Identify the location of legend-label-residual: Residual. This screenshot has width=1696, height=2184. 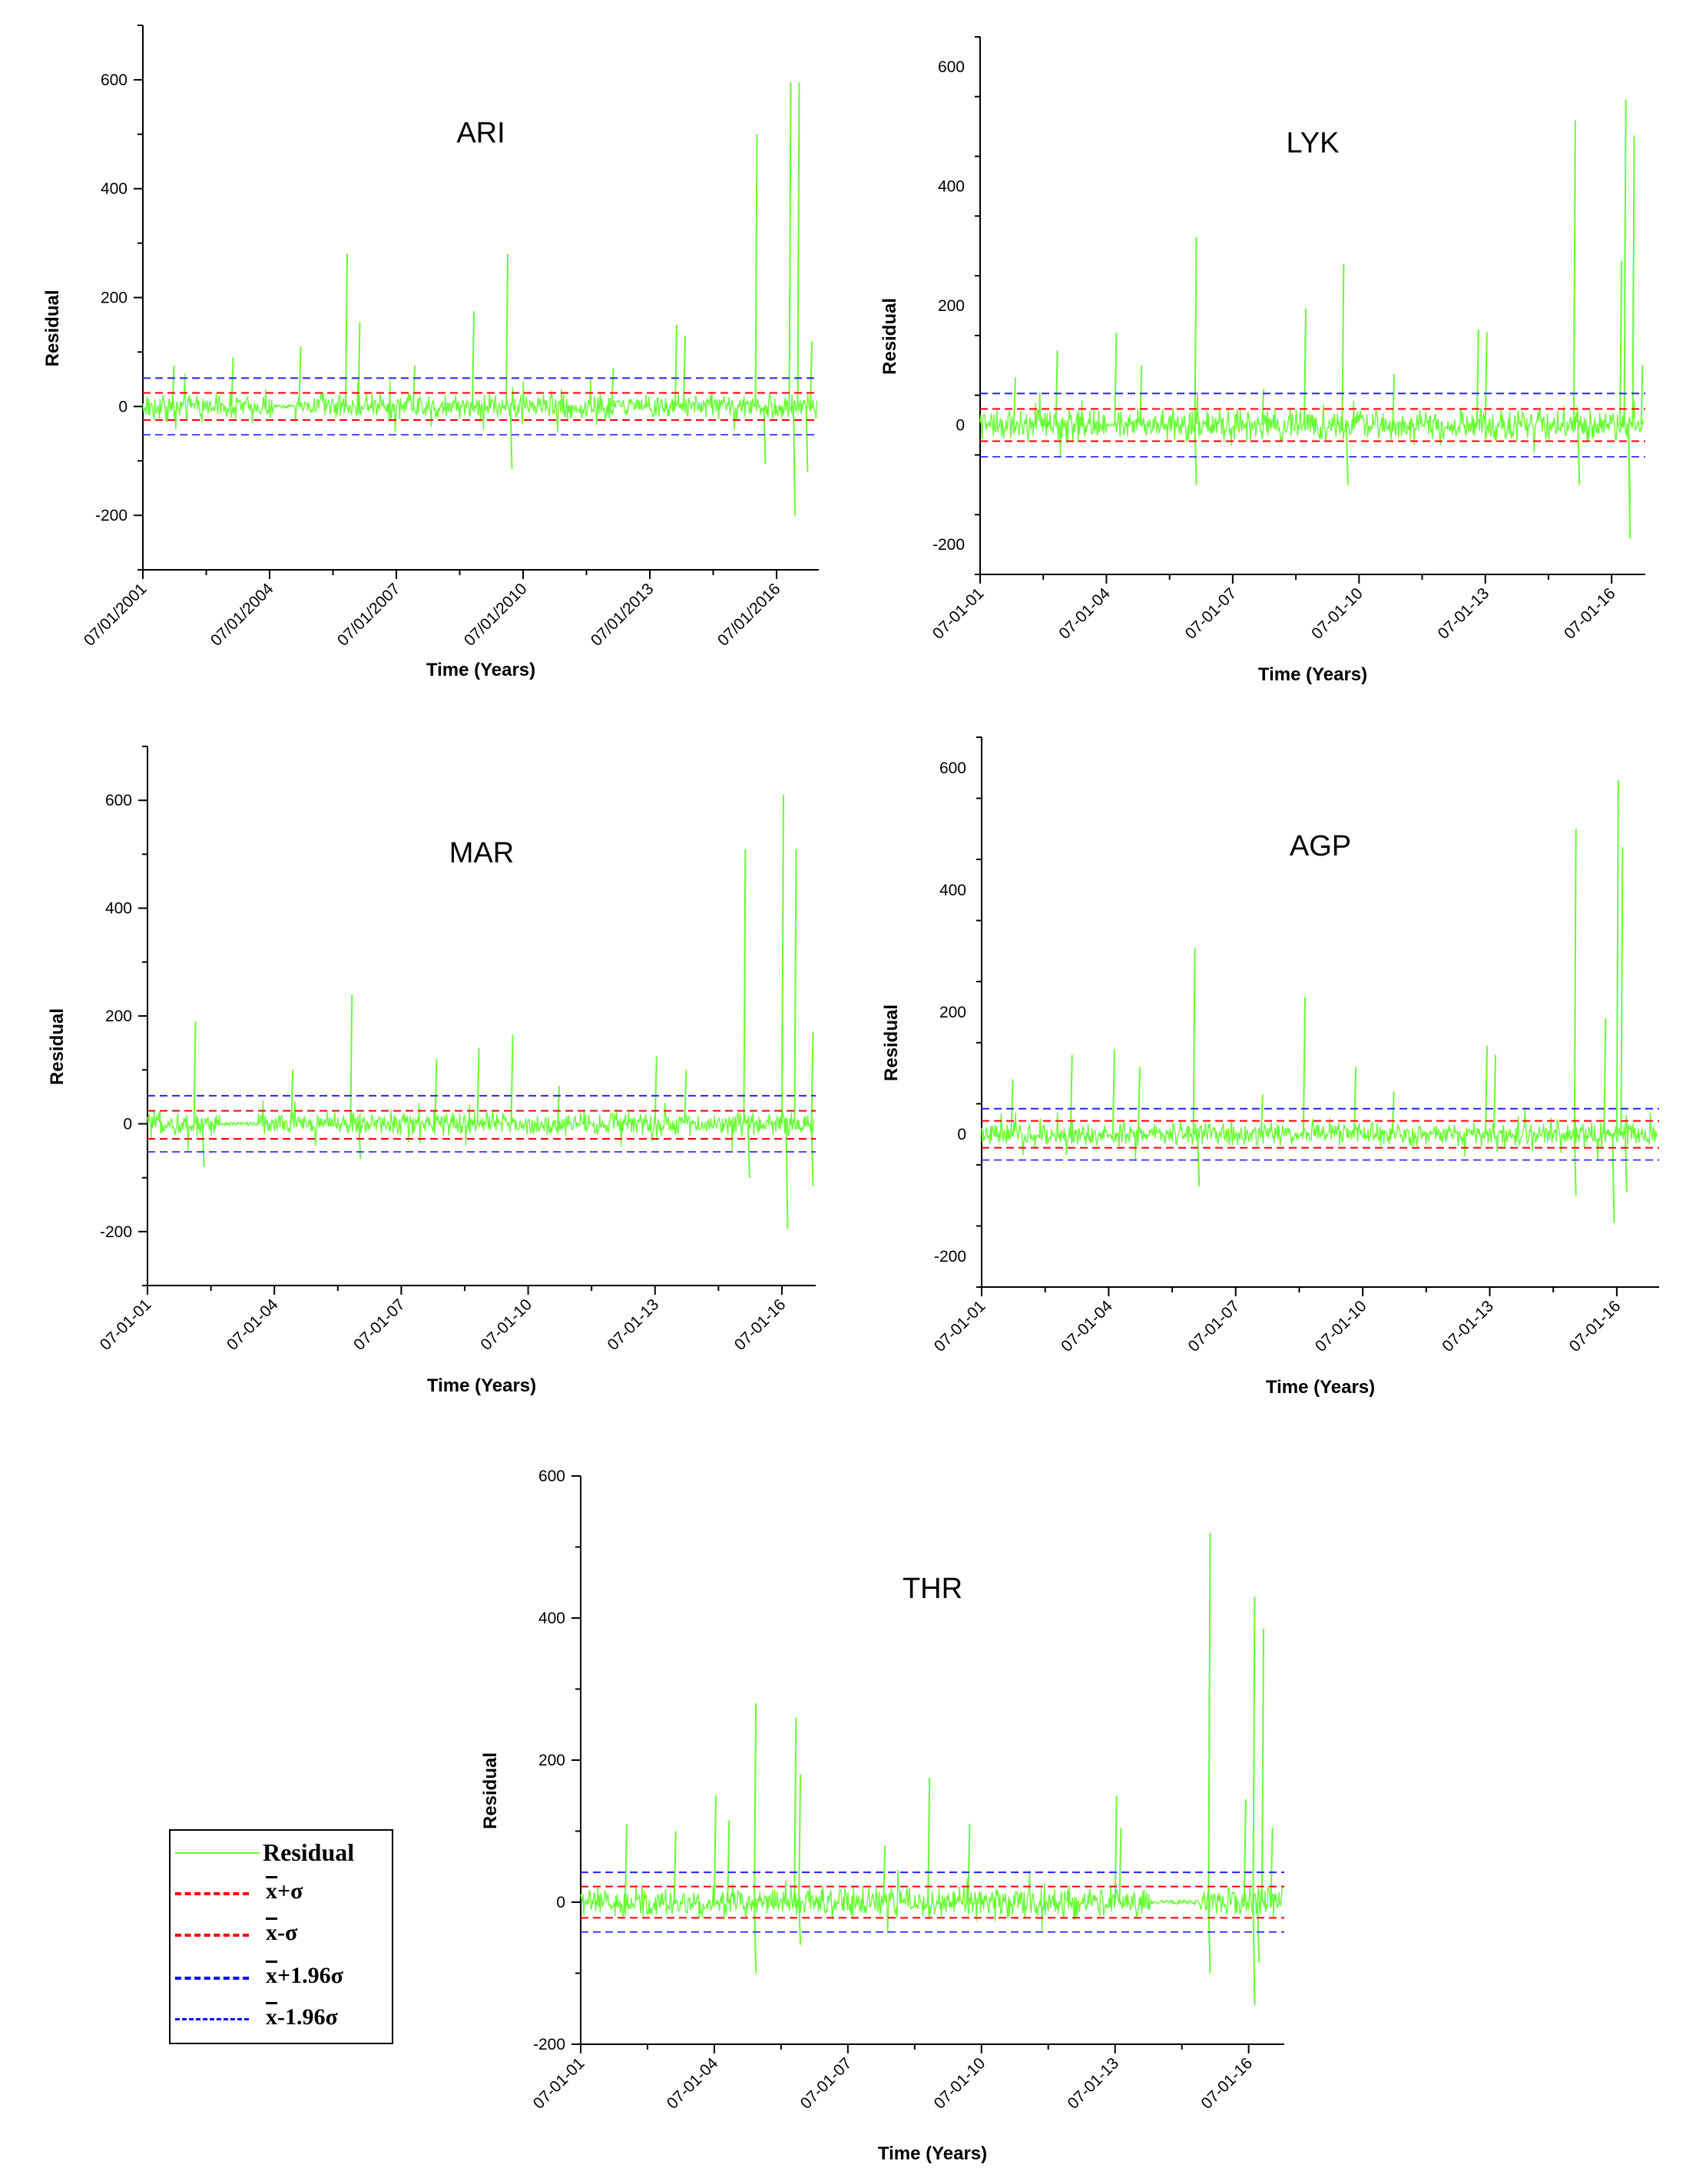
(309, 1852).